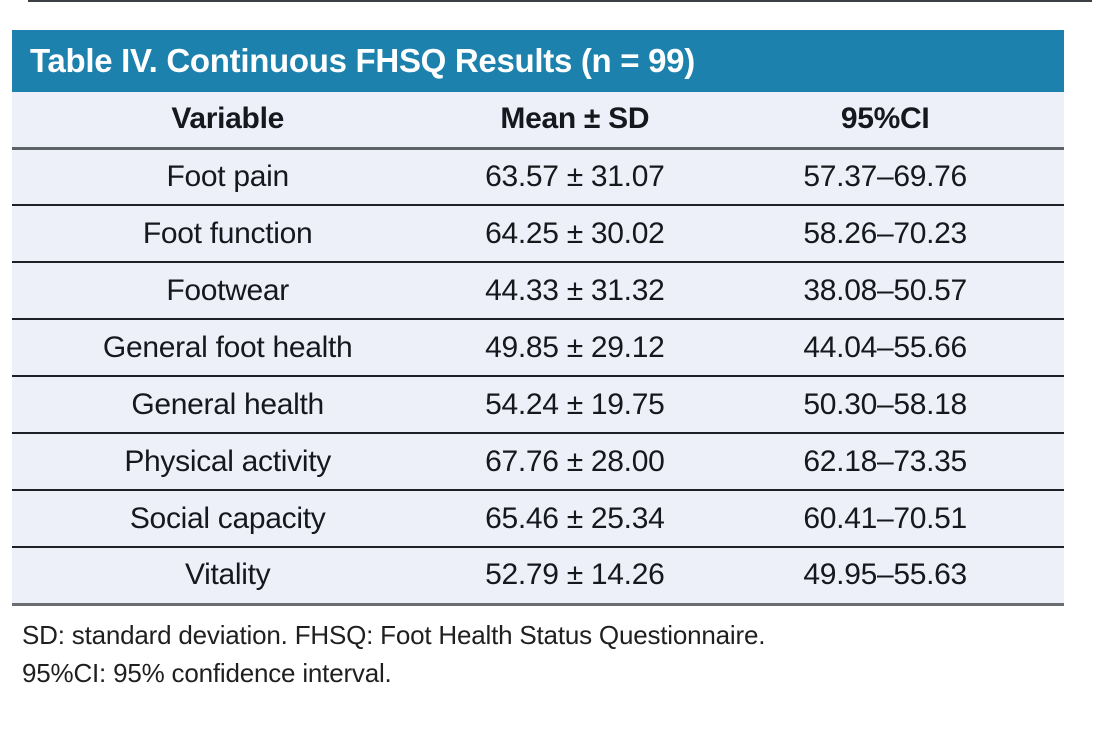 Image resolution: width=1096 pixels, height=732 pixels. I want to click on ci-cell: 50.30–58.18, so click(885, 404).